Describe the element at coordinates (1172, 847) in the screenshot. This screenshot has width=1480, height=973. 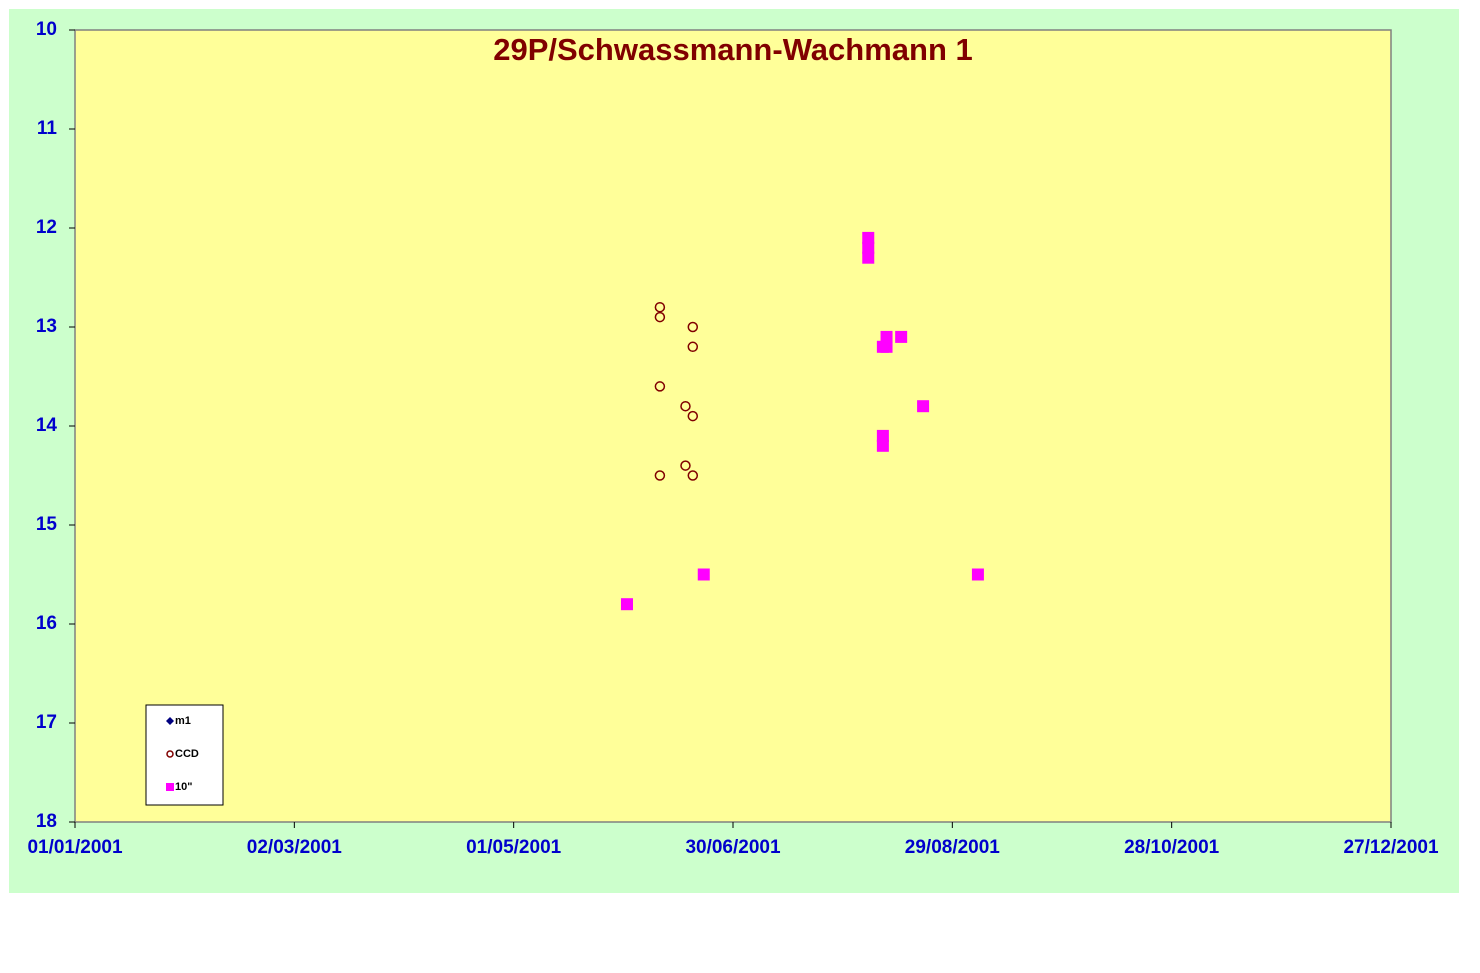
I see `x-tick-label: 28/10/2001` at that location.